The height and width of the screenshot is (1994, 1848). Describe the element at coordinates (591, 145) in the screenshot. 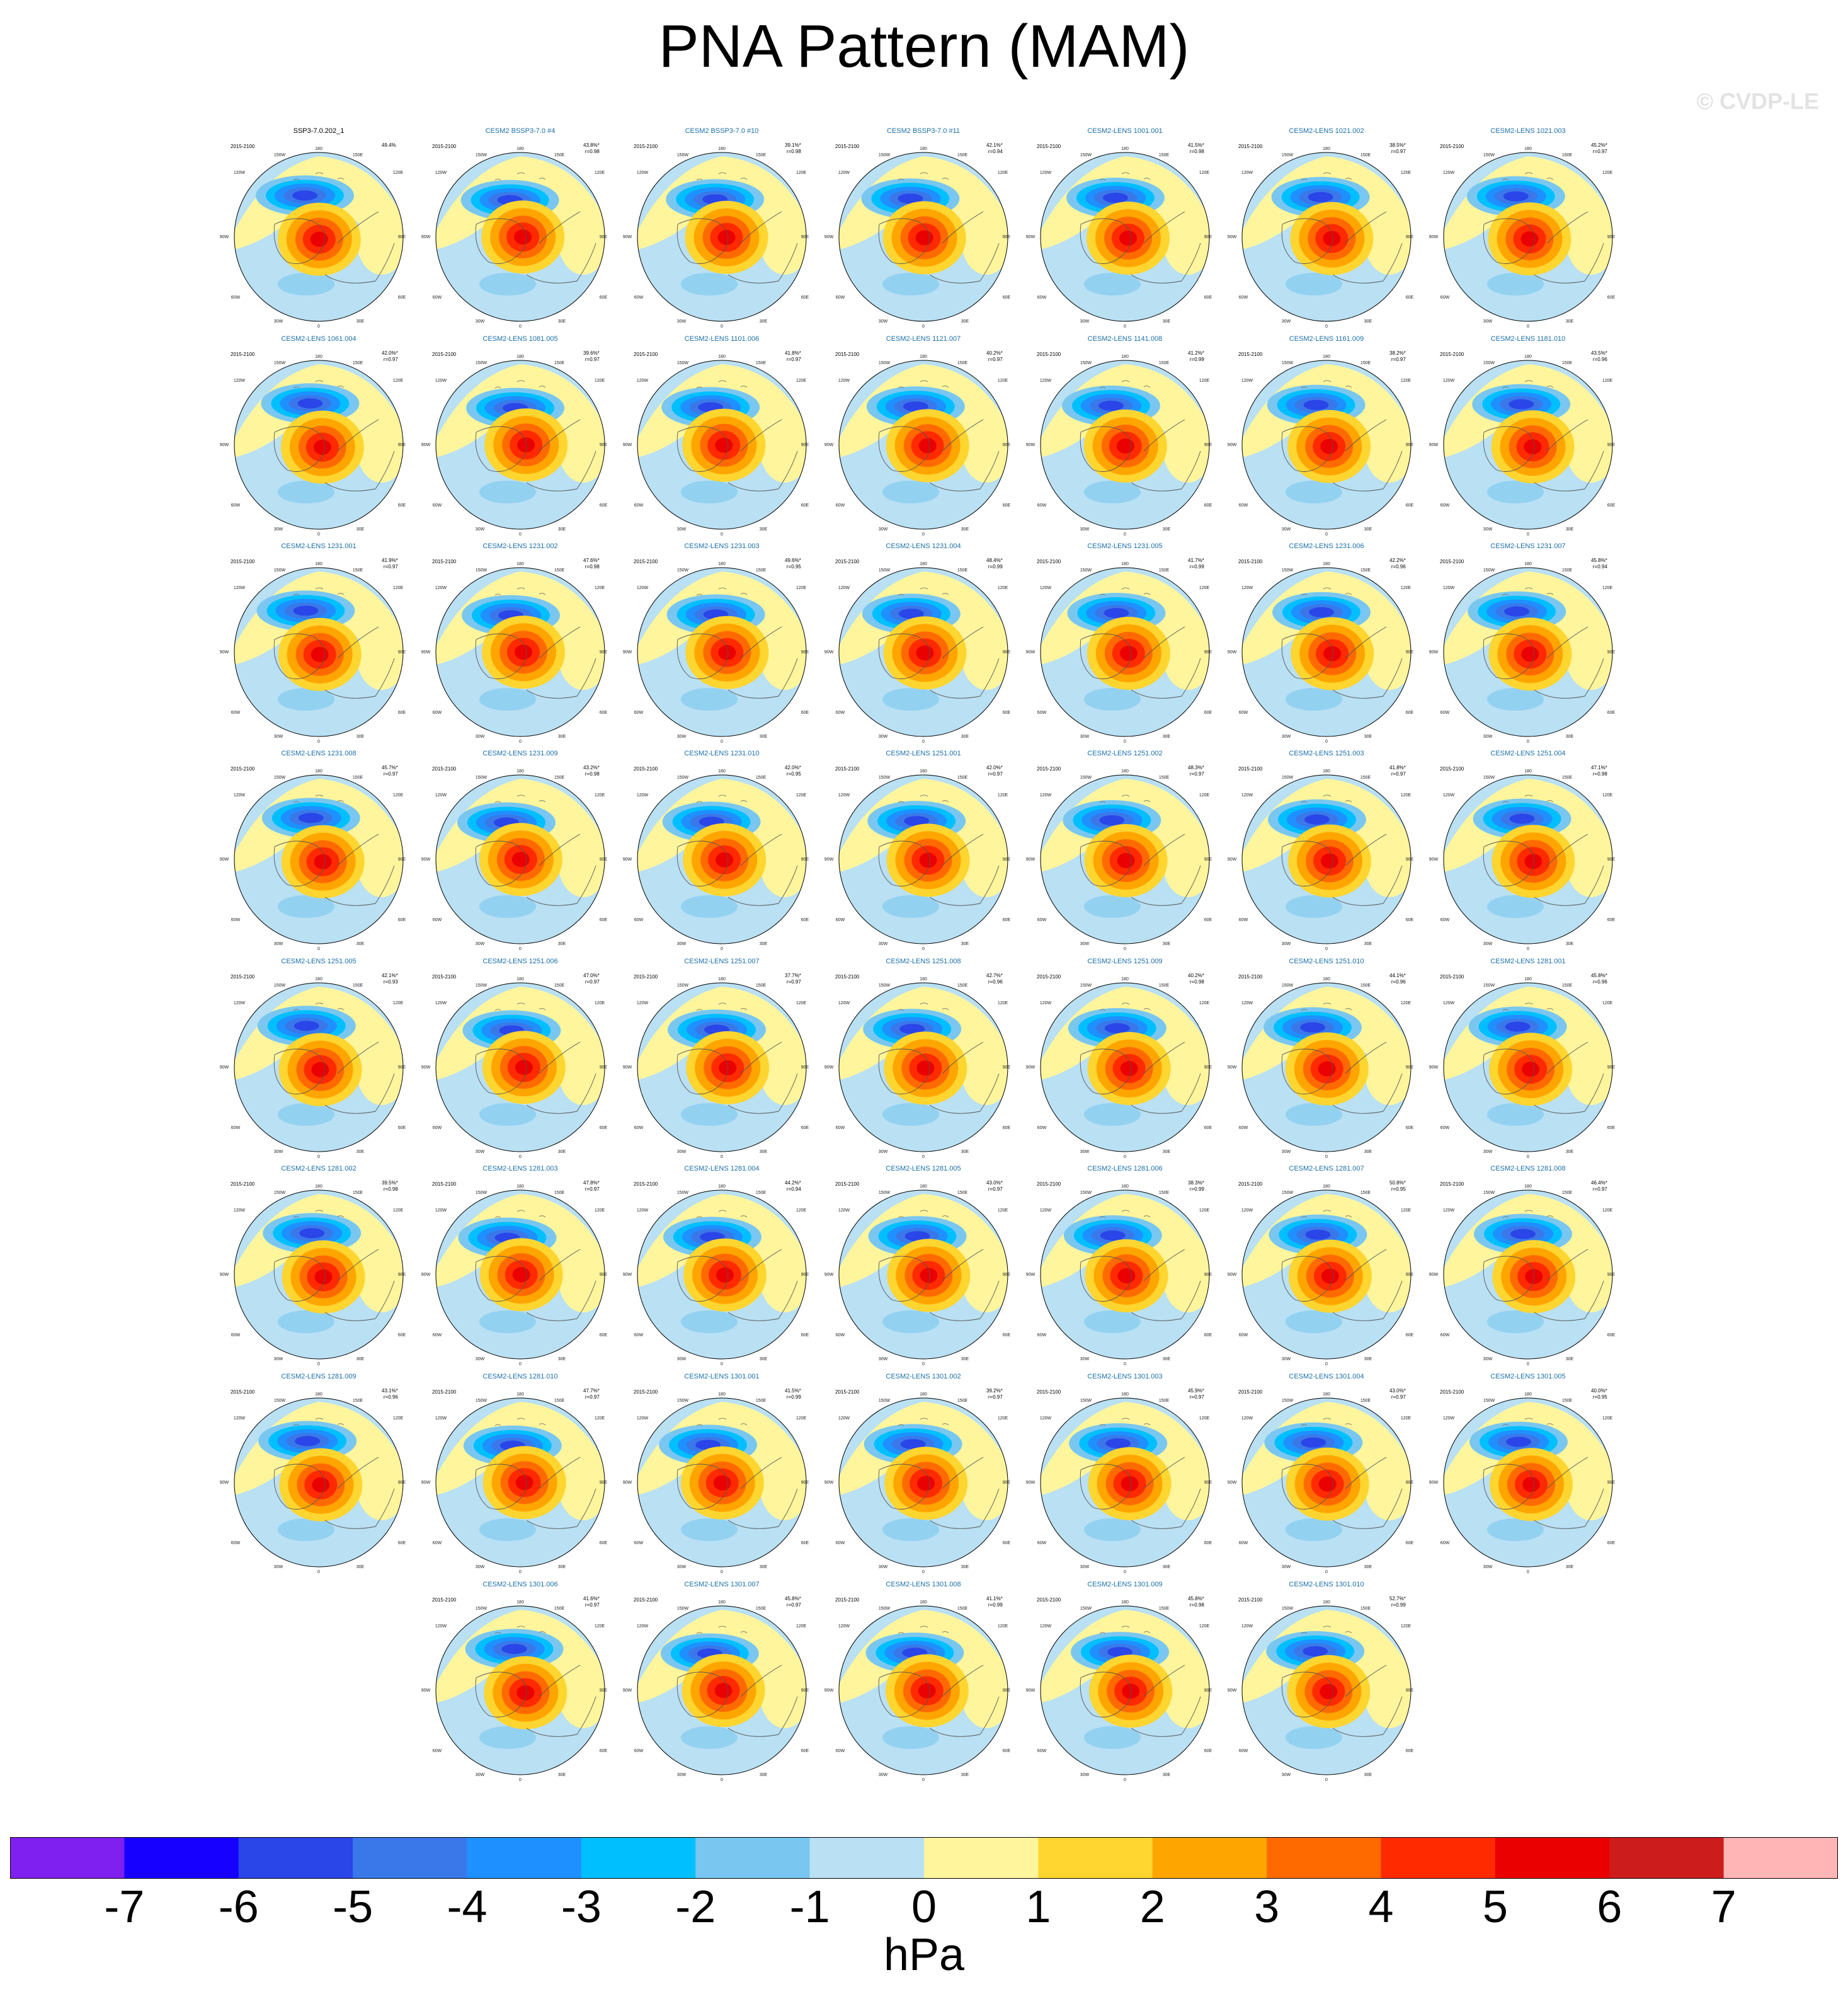

I see `panel-variance-pct: 43.8%*` at that location.